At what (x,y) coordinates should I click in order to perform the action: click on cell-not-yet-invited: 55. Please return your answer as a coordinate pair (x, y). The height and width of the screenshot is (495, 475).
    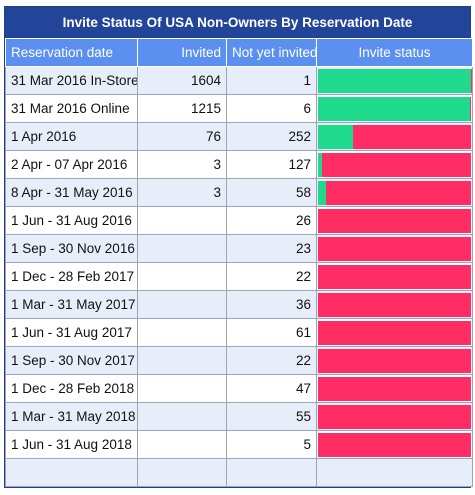
    Looking at the image, I should click on (271, 416).